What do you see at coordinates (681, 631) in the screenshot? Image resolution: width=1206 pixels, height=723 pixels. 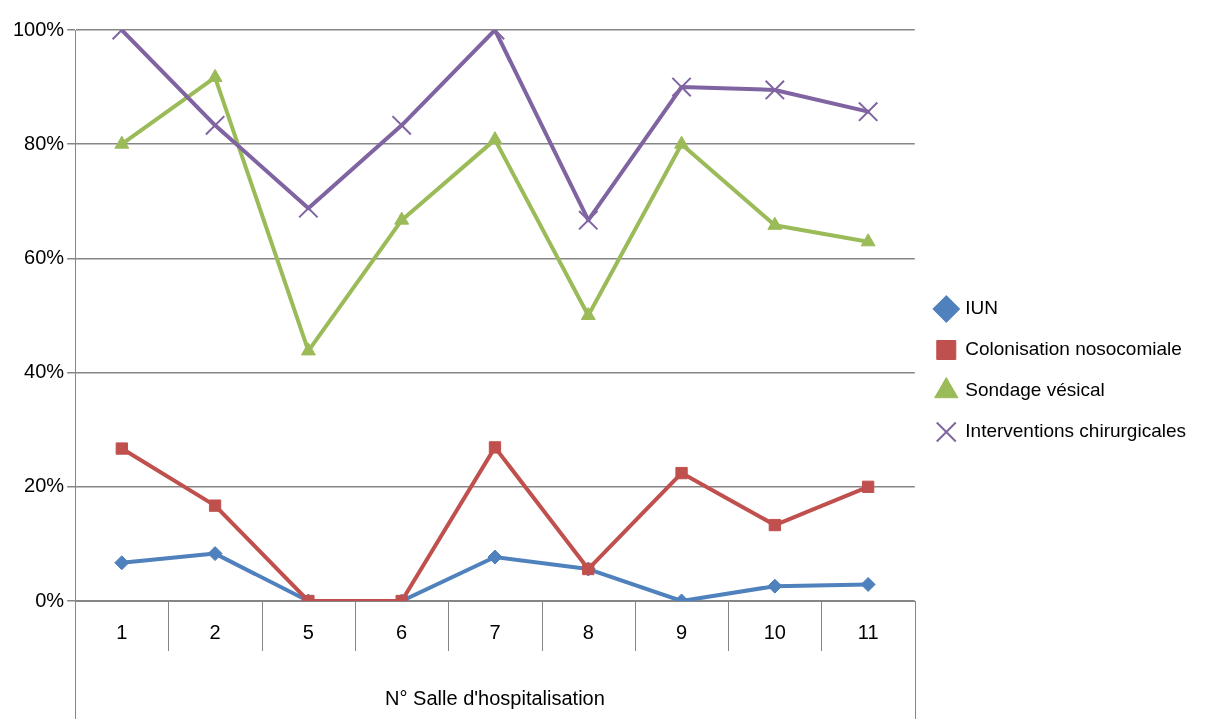 I see `x-tick-label: 9` at bounding box center [681, 631].